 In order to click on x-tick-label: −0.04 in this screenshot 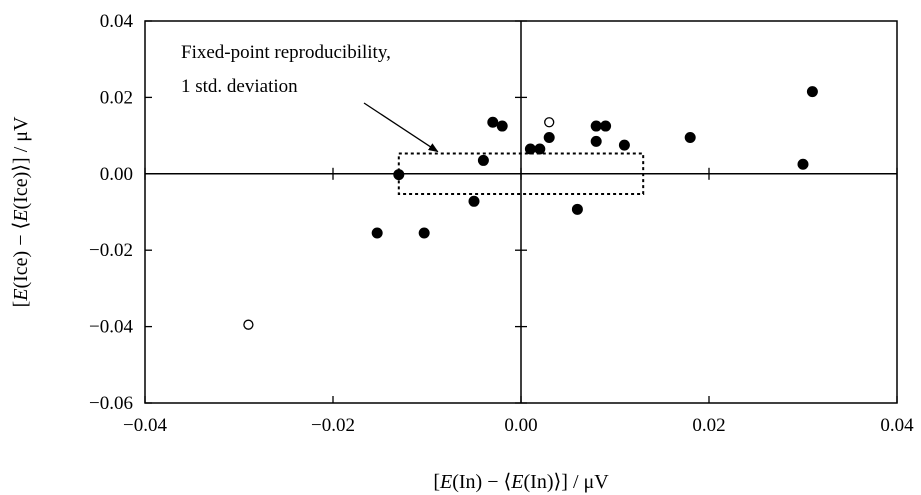, I will do `click(145, 425)`.